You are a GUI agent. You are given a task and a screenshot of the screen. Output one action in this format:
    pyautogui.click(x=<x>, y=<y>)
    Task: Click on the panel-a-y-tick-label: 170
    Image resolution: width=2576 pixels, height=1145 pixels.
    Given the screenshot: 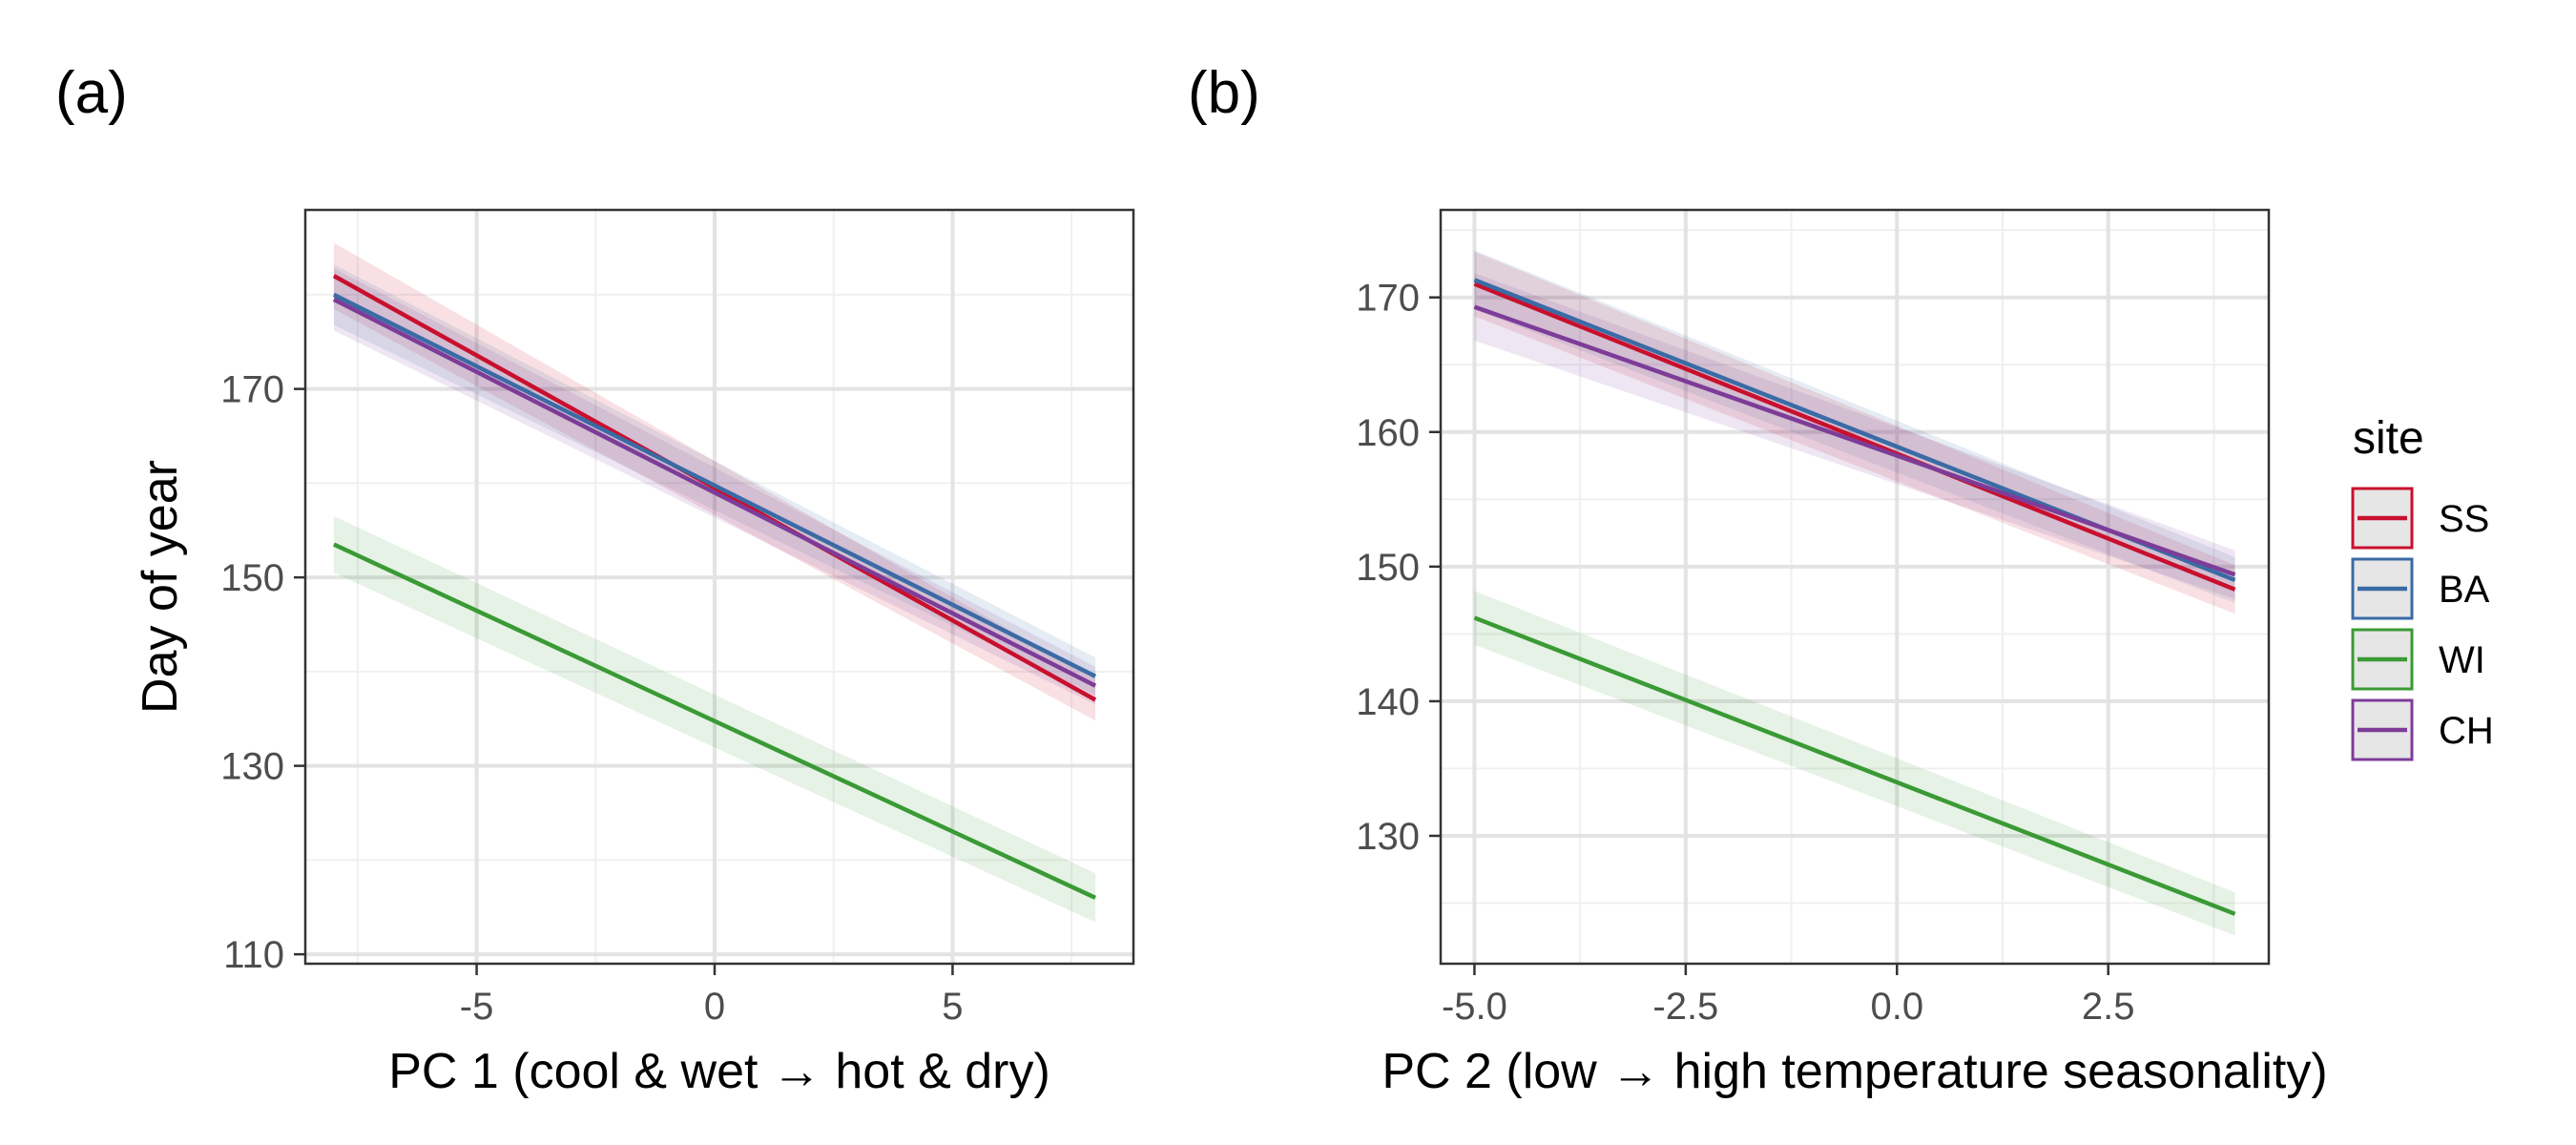 What is the action you would take?
    pyautogui.click(x=252, y=390)
    